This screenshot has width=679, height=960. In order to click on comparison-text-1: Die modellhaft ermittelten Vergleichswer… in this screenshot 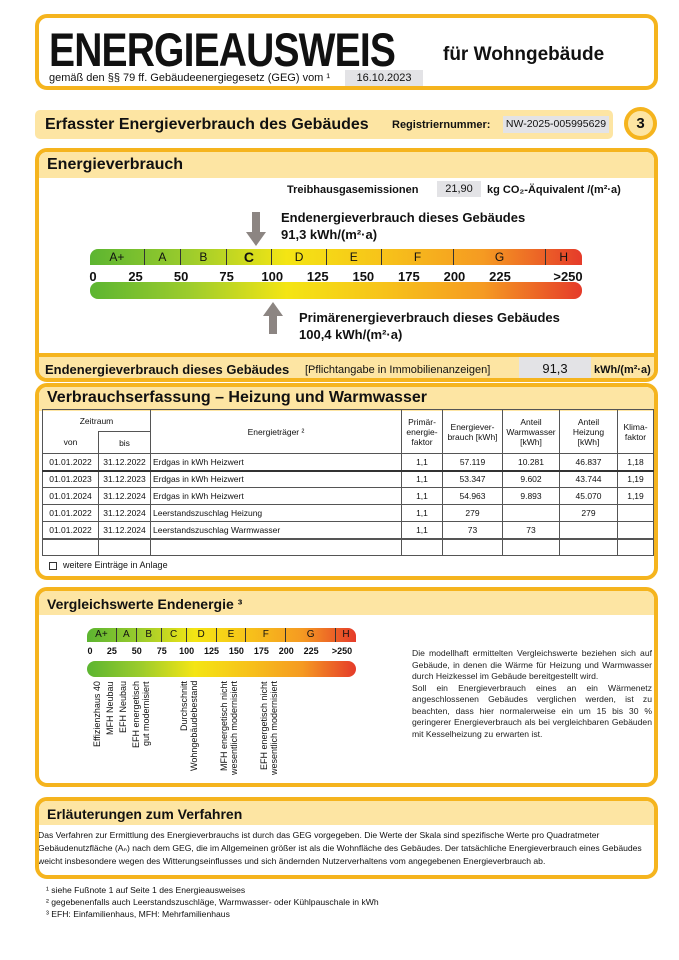, I will do `click(532, 664)`.